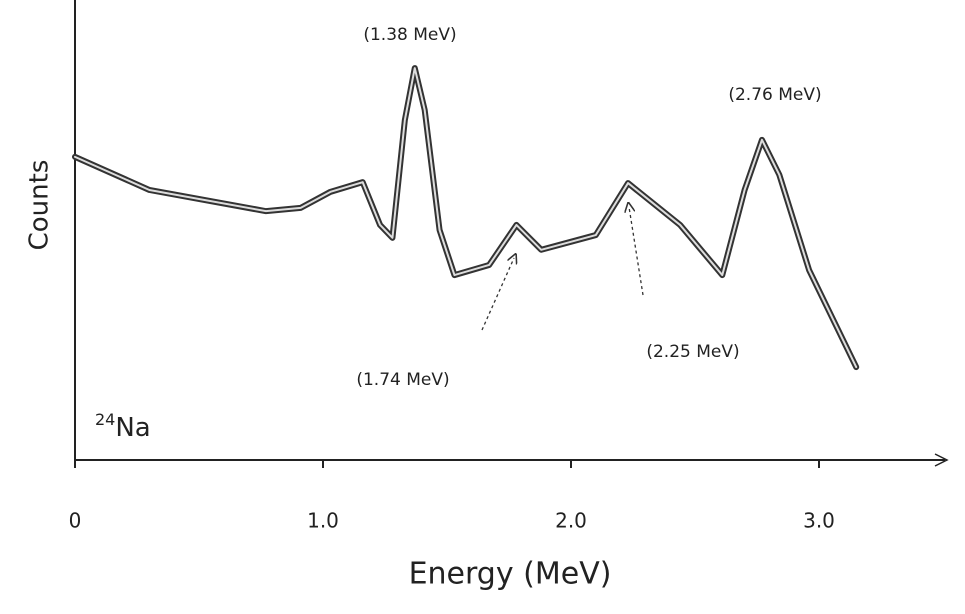 This screenshot has height=614, width=965. Describe the element at coordinates (105, 419) in the screenshot. I see `isotope-mass: 24` at that location.